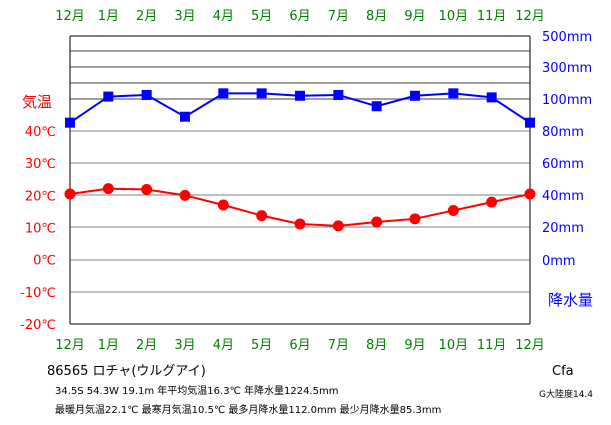 The width and height of the screenshot is (611, 425). I want to click on precipitation-tick-label: 40mm, so click(563, 196).